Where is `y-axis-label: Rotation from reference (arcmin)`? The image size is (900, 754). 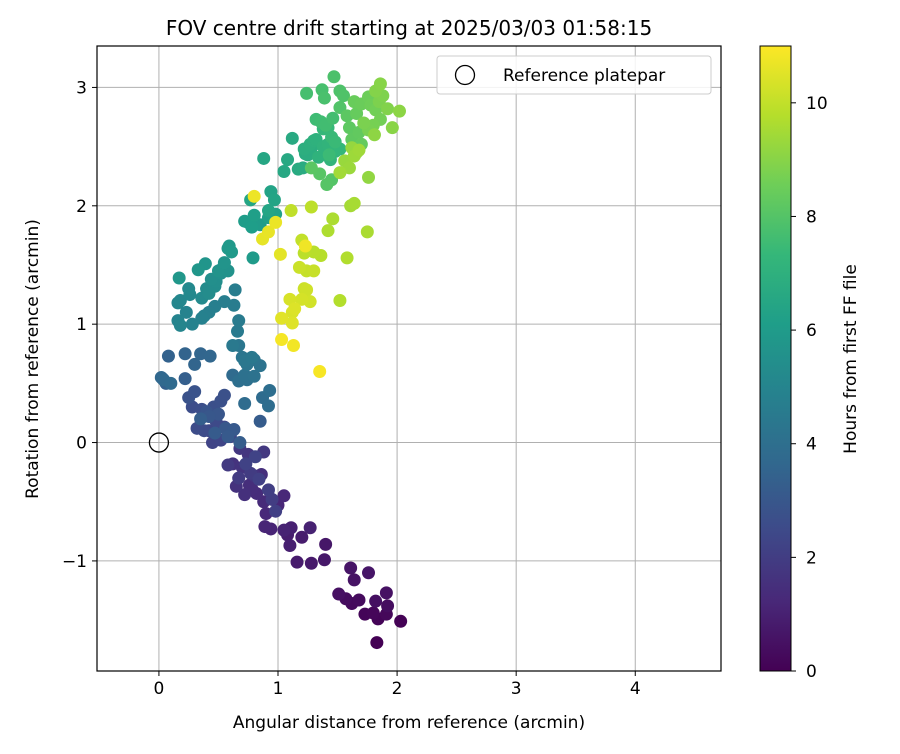
y-axis-label: Rotation from reference (arcmin) is located at coordinates (33, 359).